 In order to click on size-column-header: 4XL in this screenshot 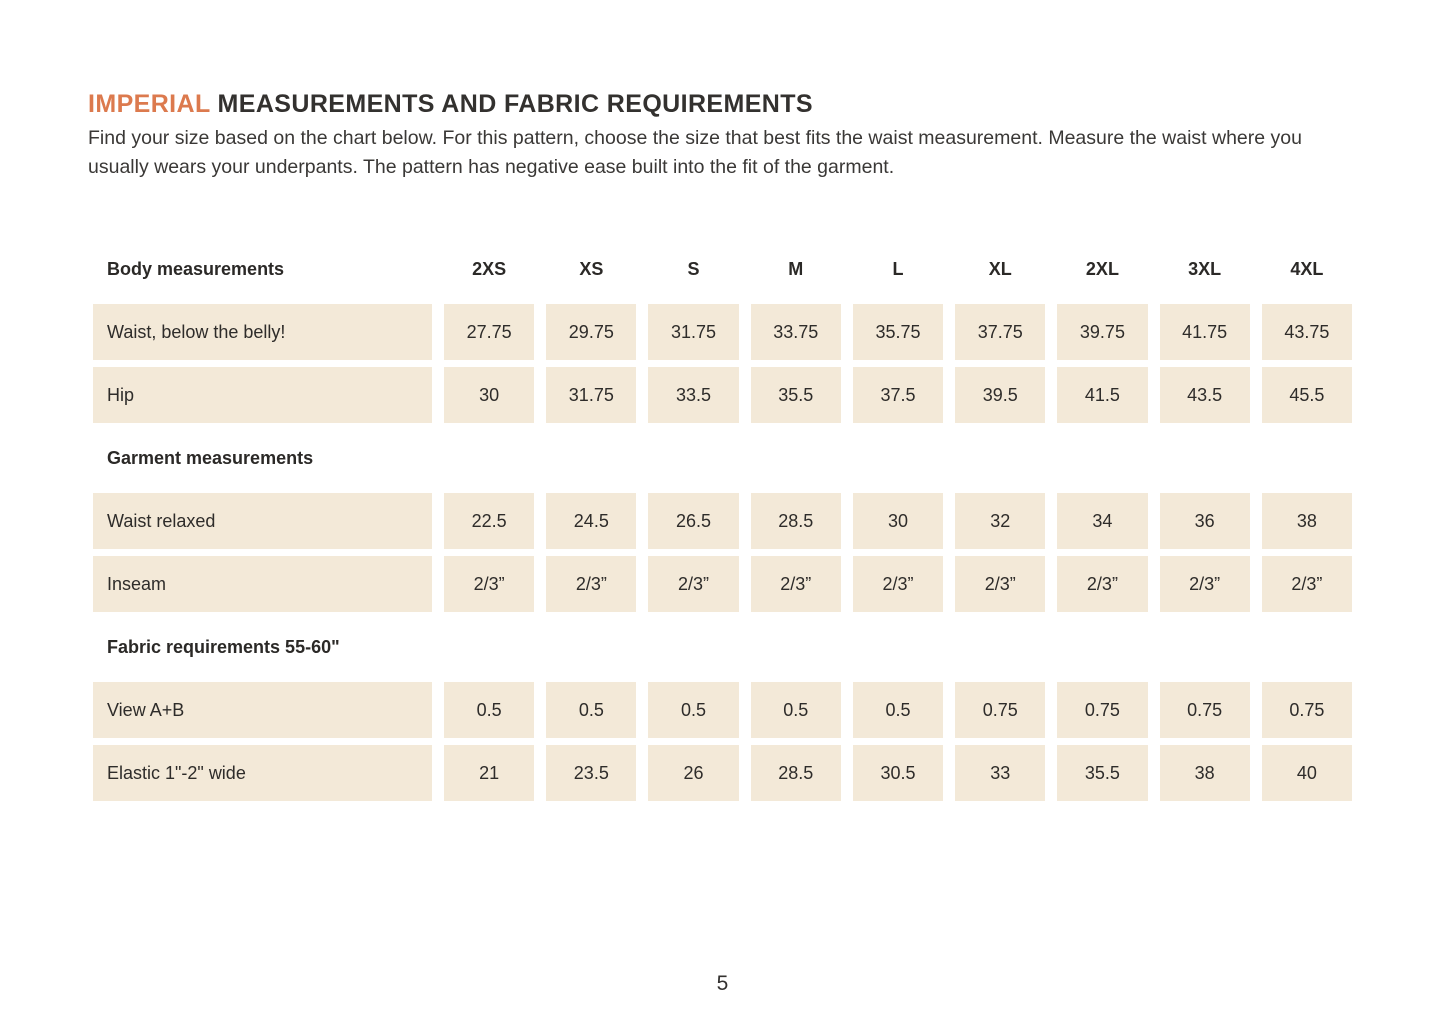, I will do `click(1307, 268)`.